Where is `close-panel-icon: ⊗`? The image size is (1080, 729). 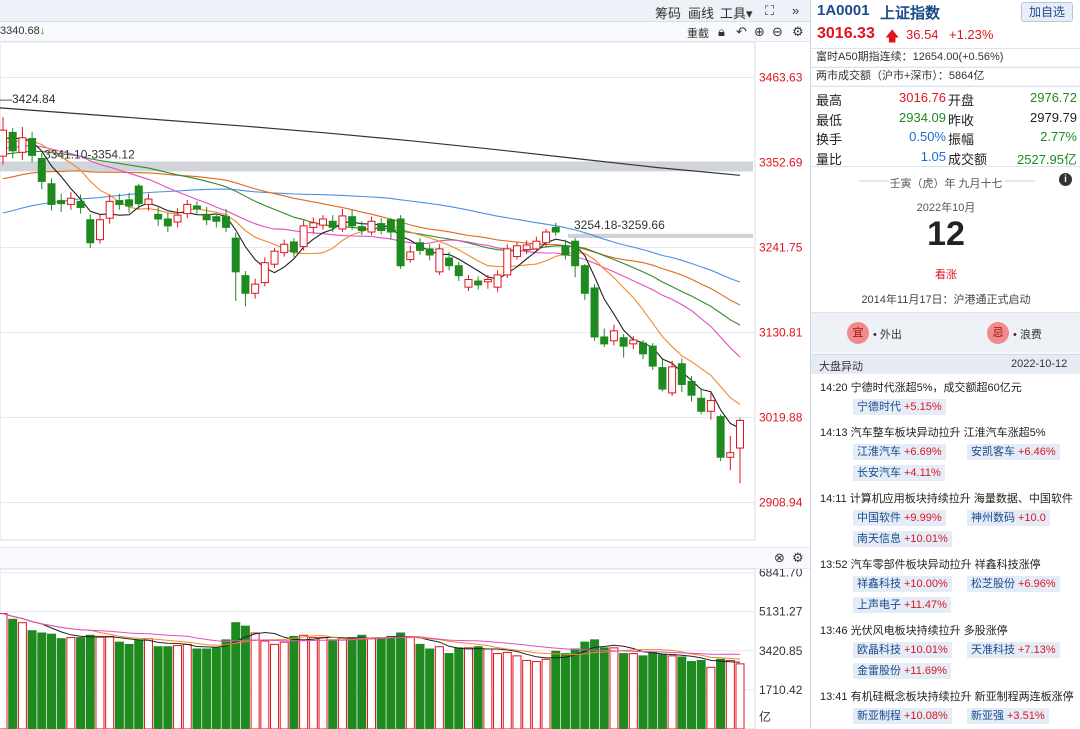
close-panel-icon: ⊗ is located at coordinates (779, 557).